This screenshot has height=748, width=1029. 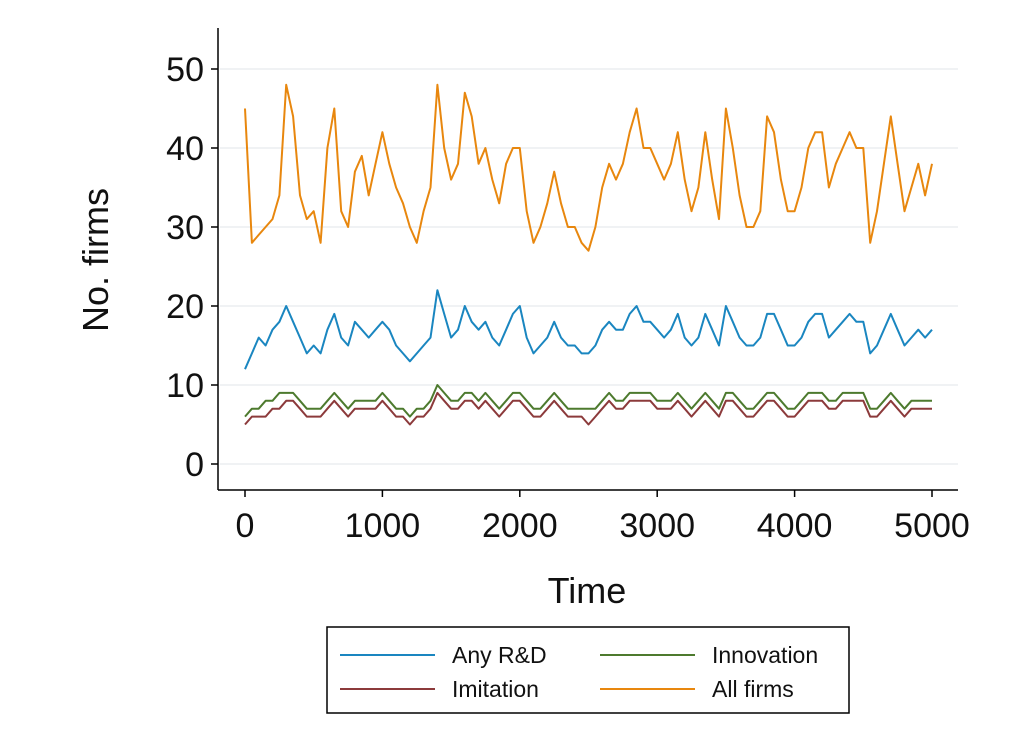 What do you see at coordinates (245, 526) in the screenshot?
I see `x-tick-label: 0` at bounding box center [245, 526].